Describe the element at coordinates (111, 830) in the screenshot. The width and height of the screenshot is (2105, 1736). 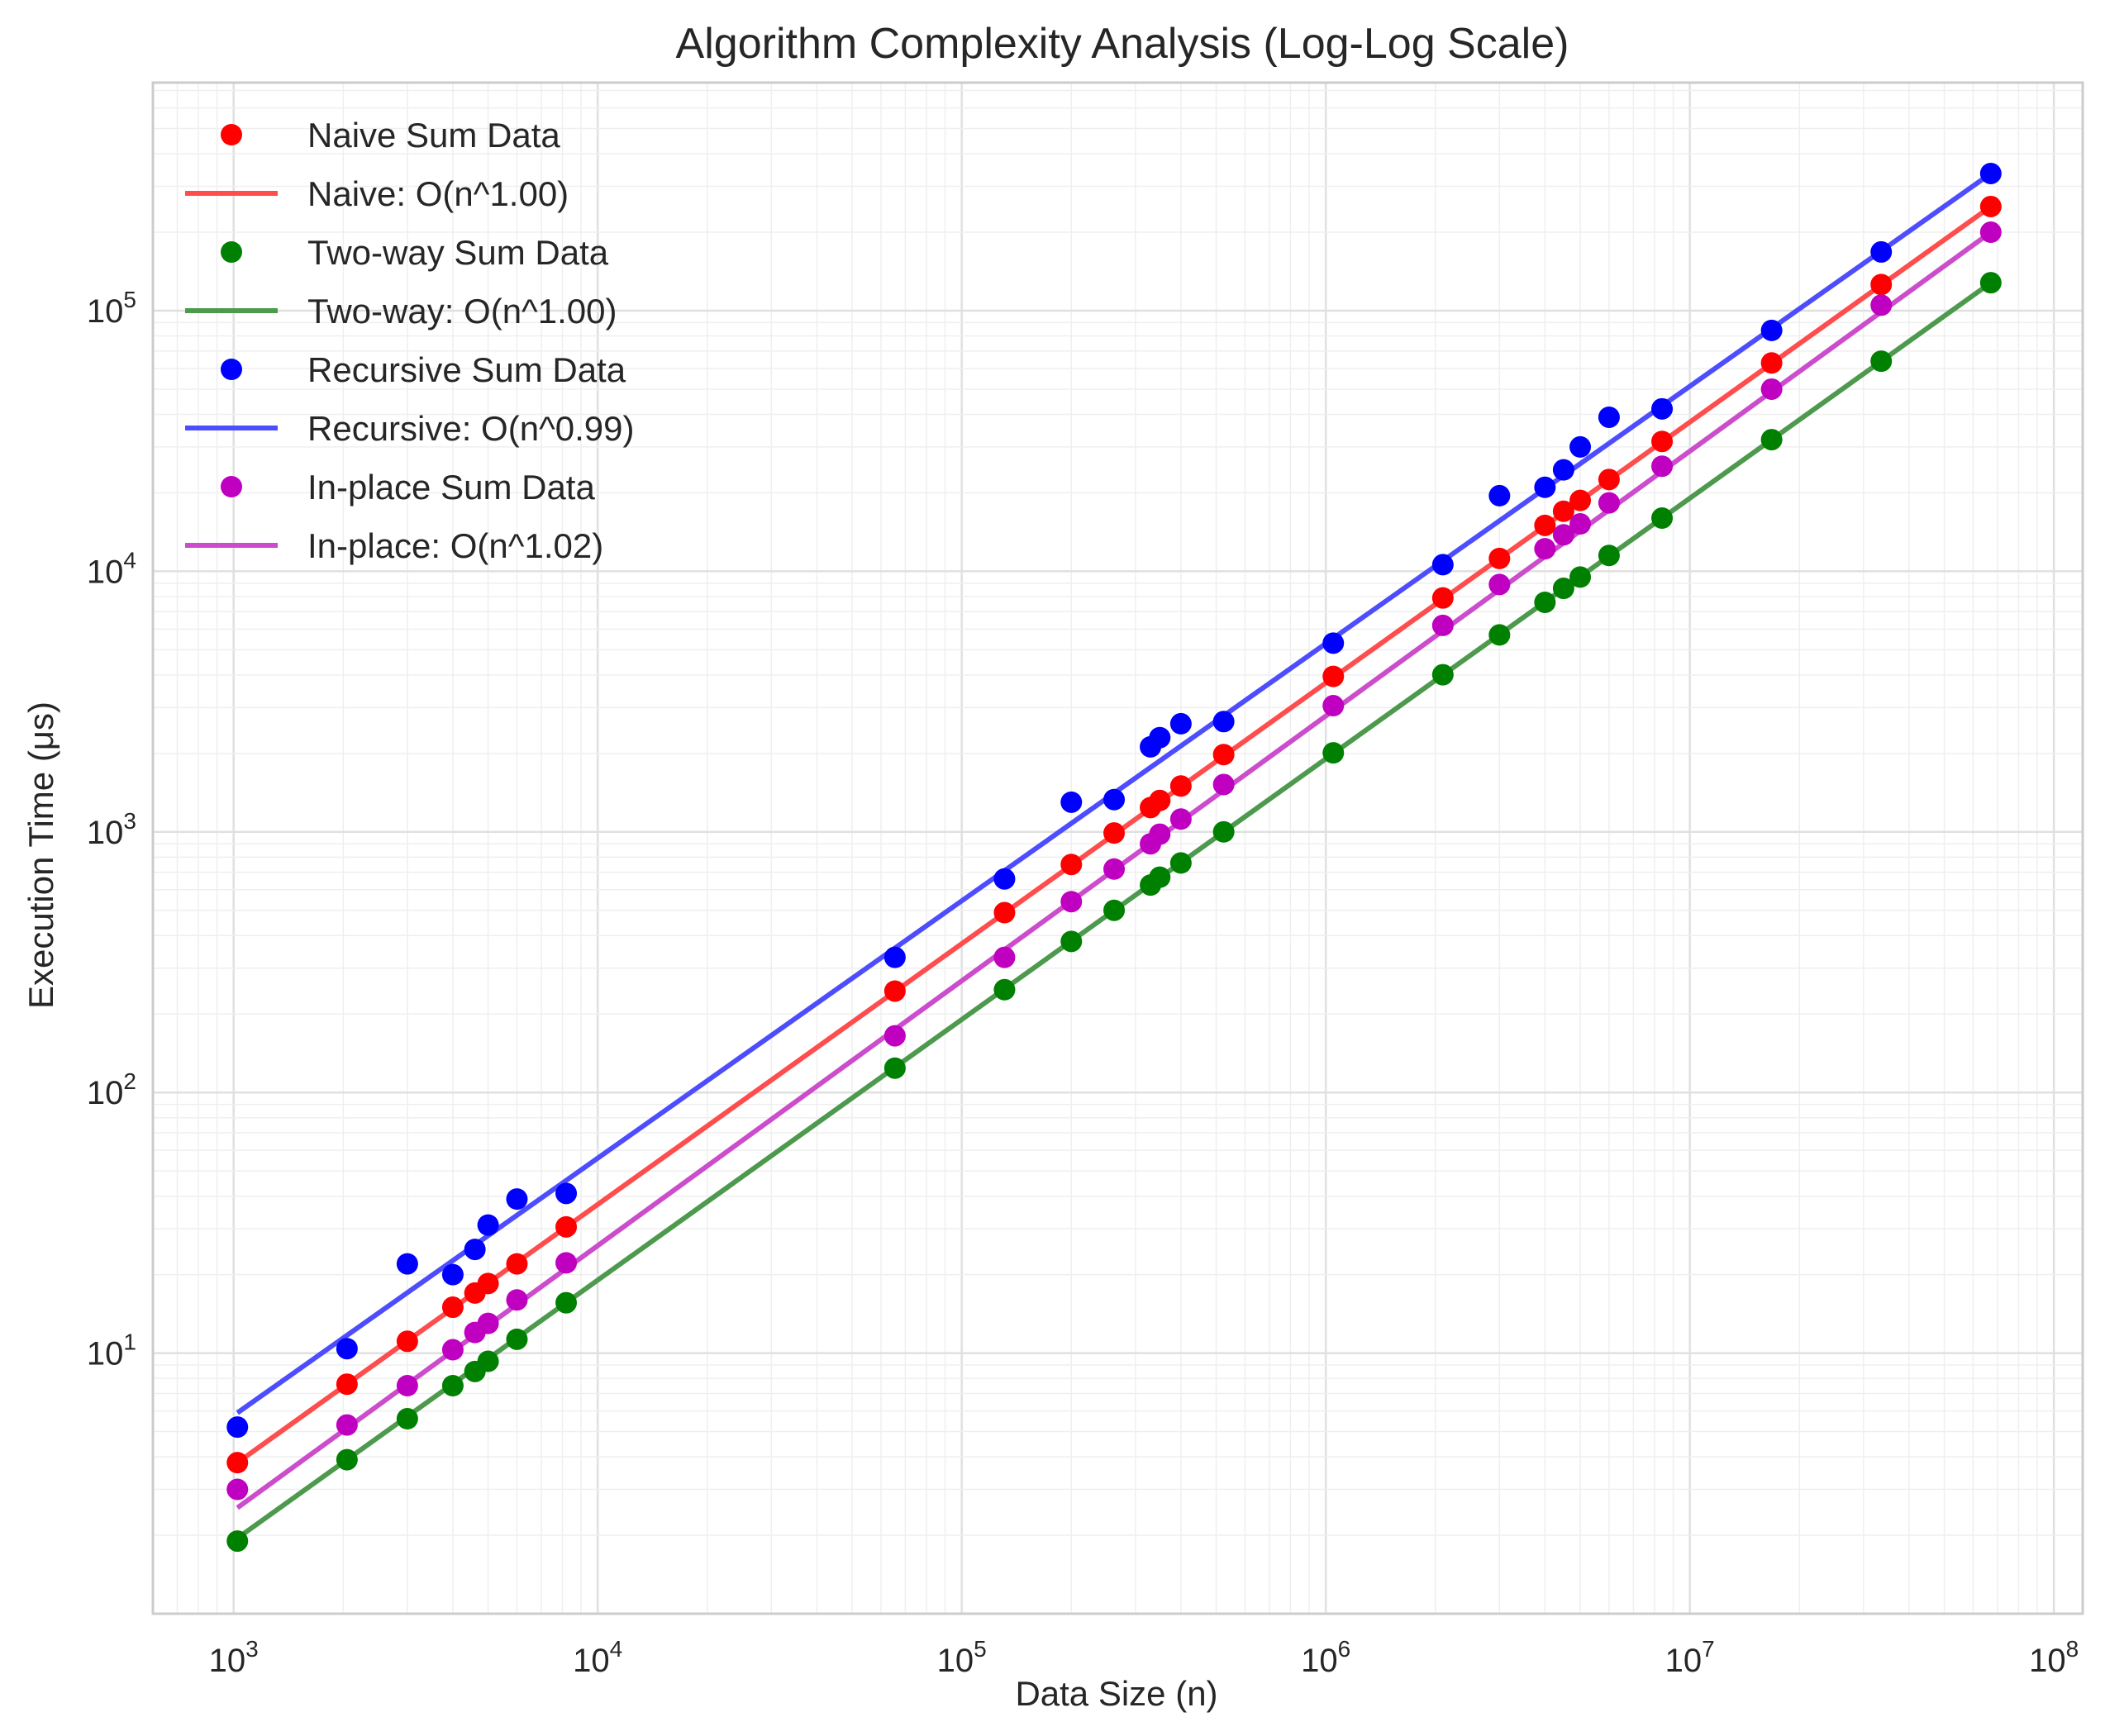
I see `y-tick-label: 10³` at that location.